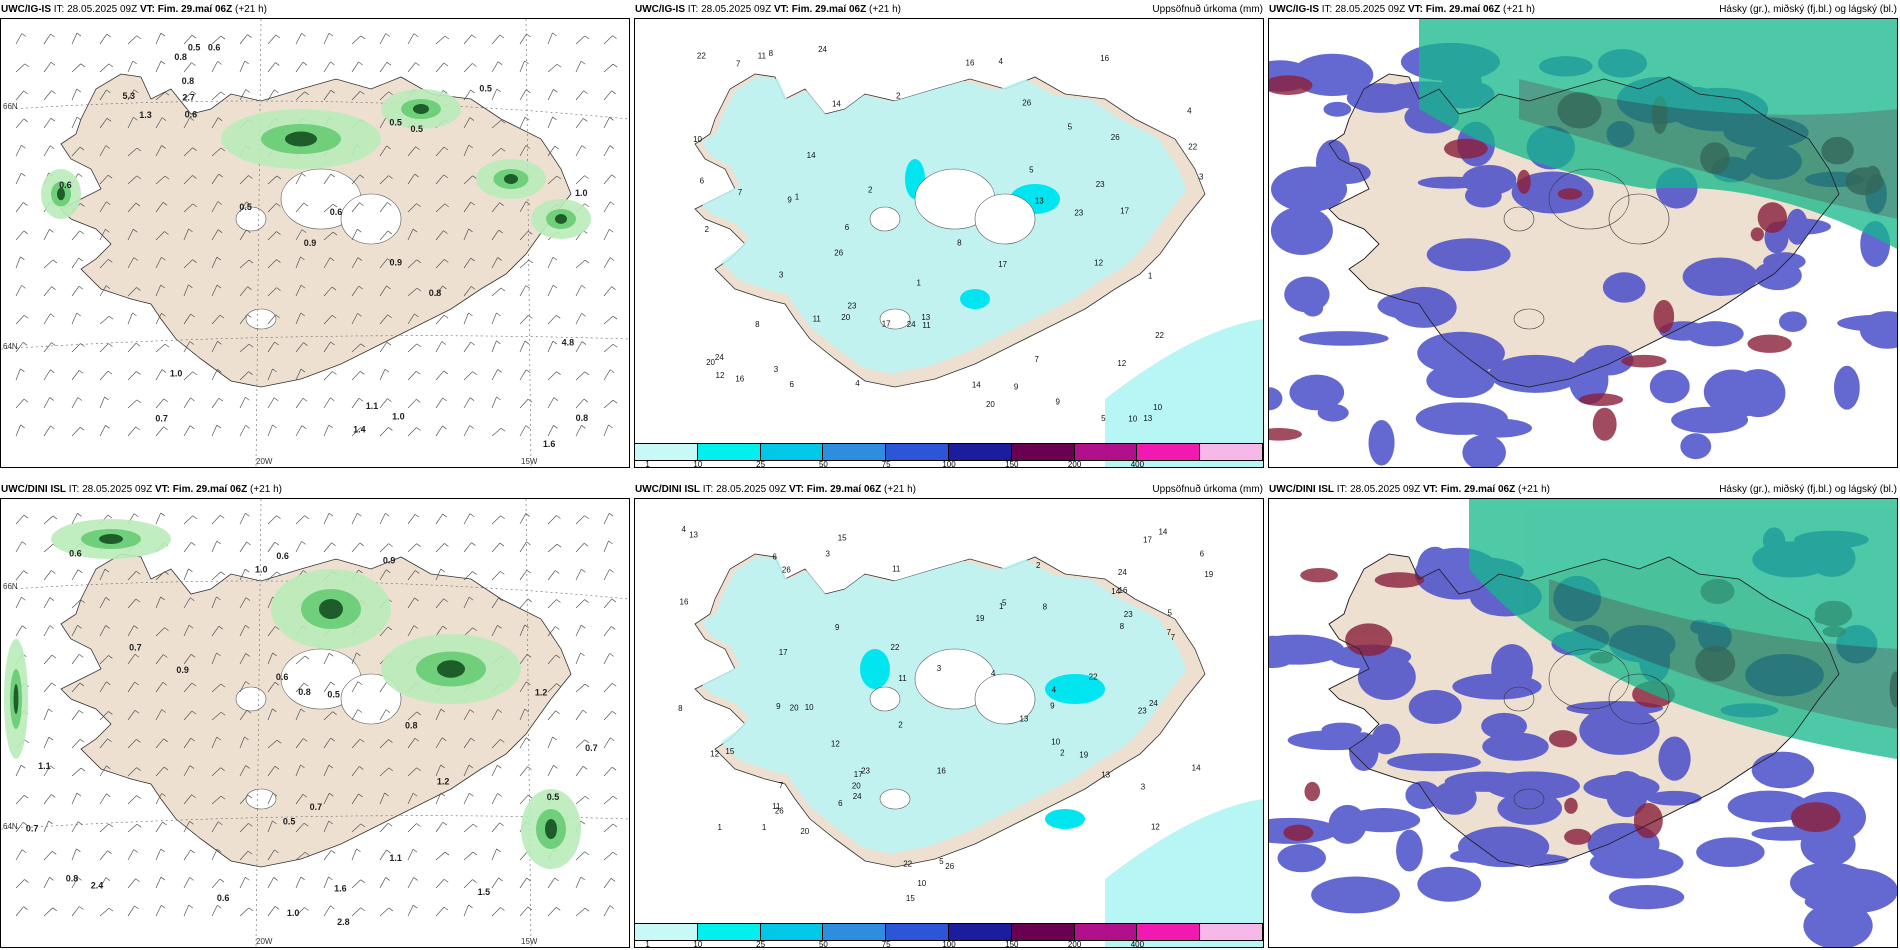  What do you see at coordinates (1037, 359) in the screenshot?
I see `precip-amount: 7` at bounding box center [1037, 359].